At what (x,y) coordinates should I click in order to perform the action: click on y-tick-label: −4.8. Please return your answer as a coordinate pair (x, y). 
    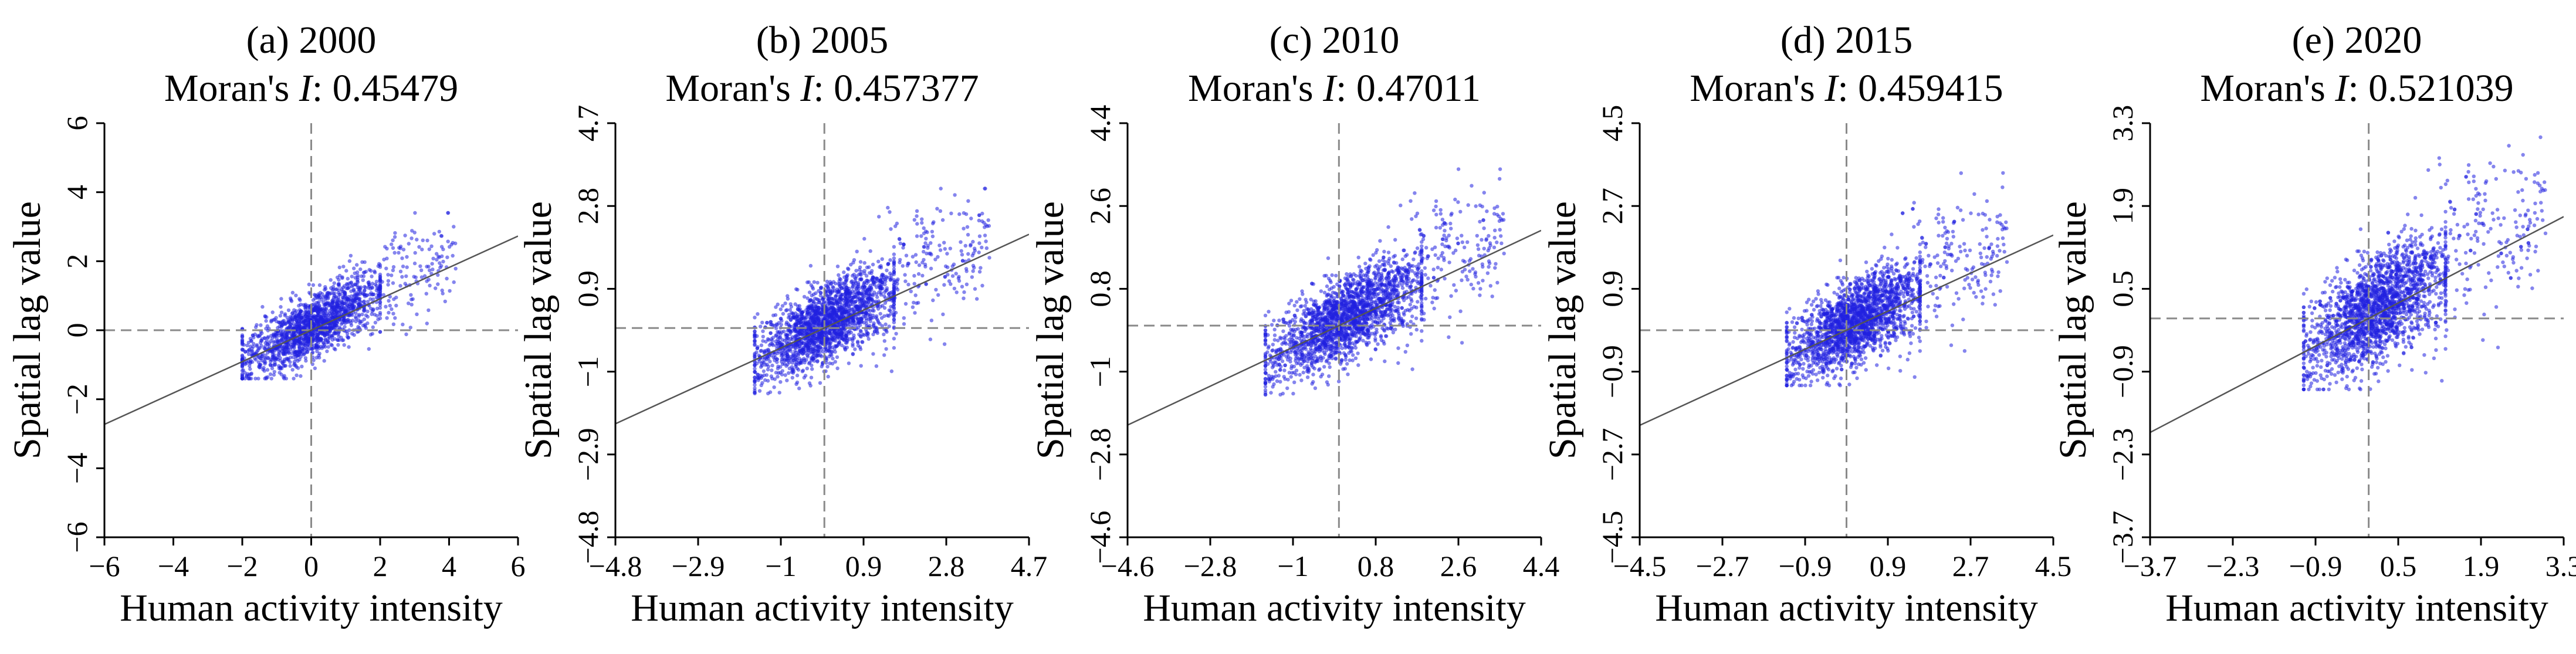
    Looking at the image, I should click on (587, 538).